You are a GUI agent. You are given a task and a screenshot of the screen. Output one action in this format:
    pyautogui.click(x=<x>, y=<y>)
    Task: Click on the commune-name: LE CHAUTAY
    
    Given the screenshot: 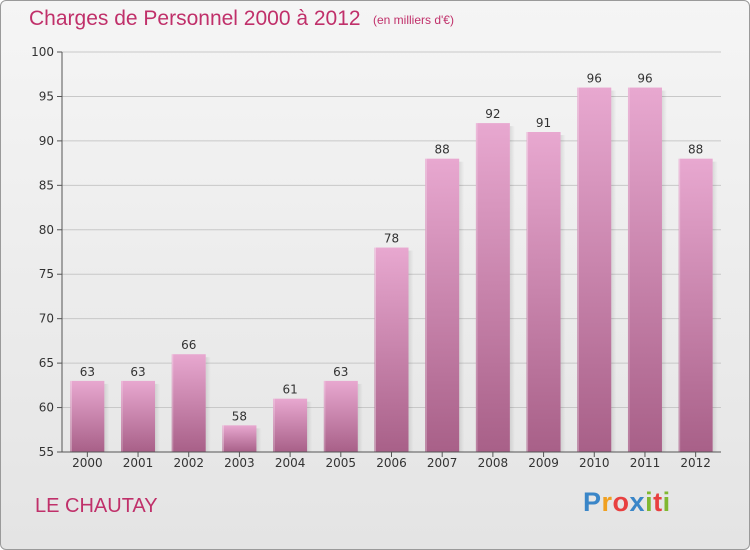 What is the action you would take?
    pyautogui.click(x=96, y=506)
    